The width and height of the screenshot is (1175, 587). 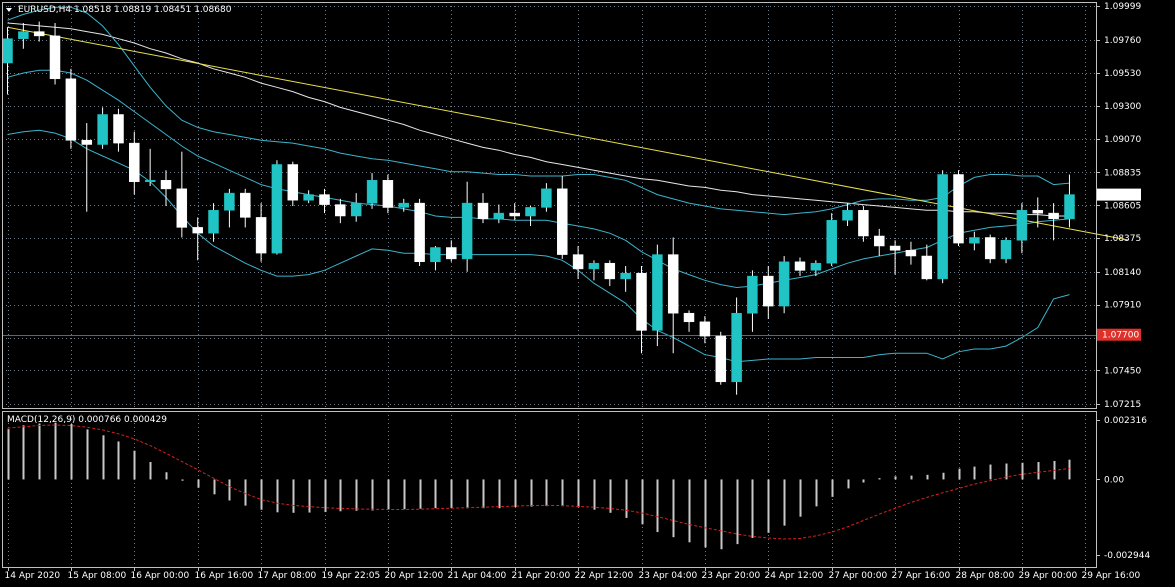 What do you see at coordinates (97, 576) in the screenshot?
I see `x-tick-label: 15 Apr 08:00` at bounding box center [97, 576].